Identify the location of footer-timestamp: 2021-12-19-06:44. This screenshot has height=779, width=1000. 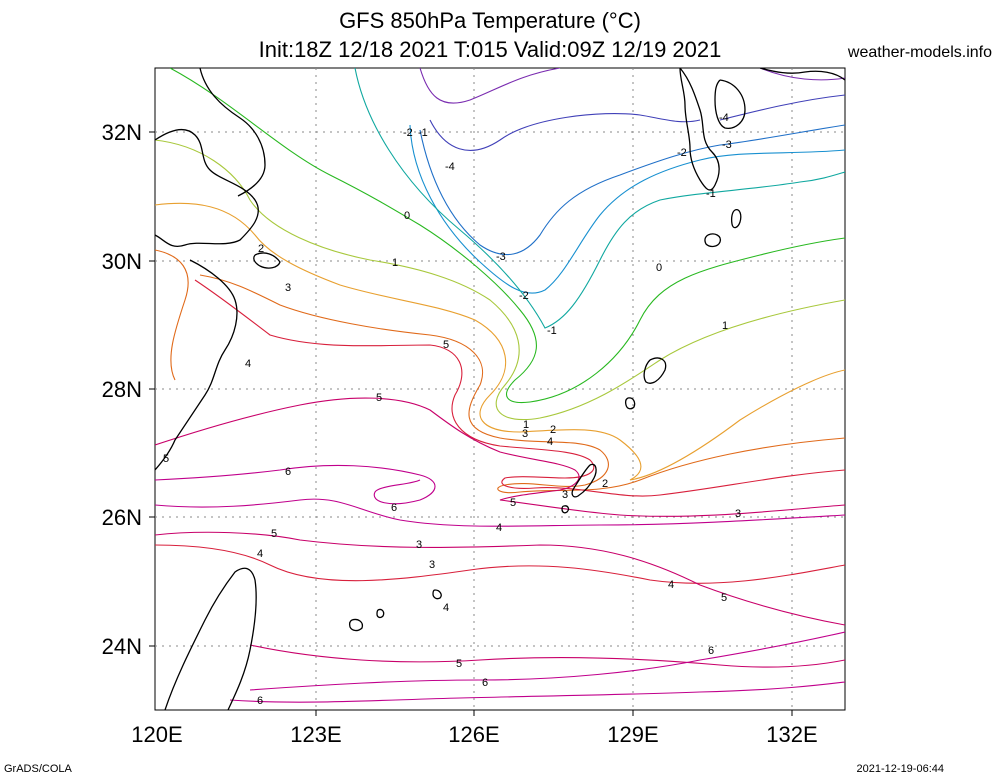
(900, 769).